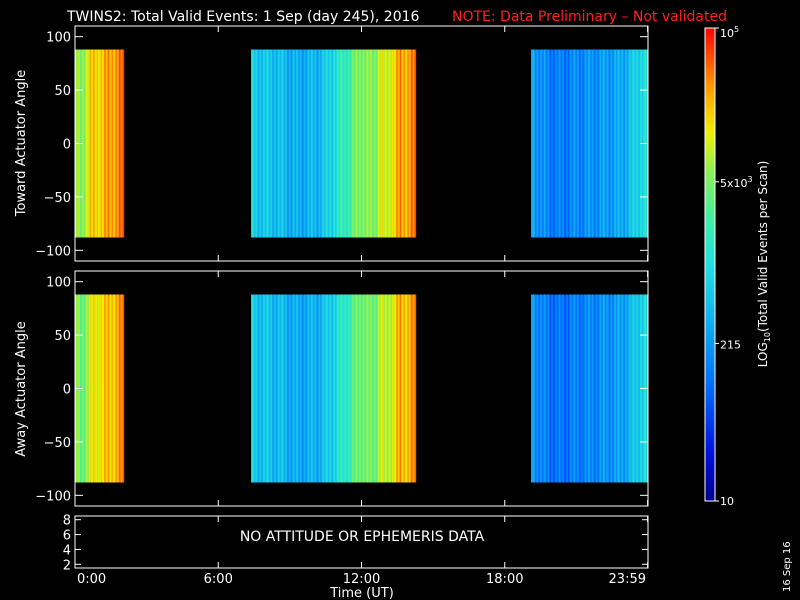 The height and width of the screenshot is (600, 800). Describe the element at coordinates (727, 501) in the screenshot. I see `colorbar-tick-label: 10` at that location.